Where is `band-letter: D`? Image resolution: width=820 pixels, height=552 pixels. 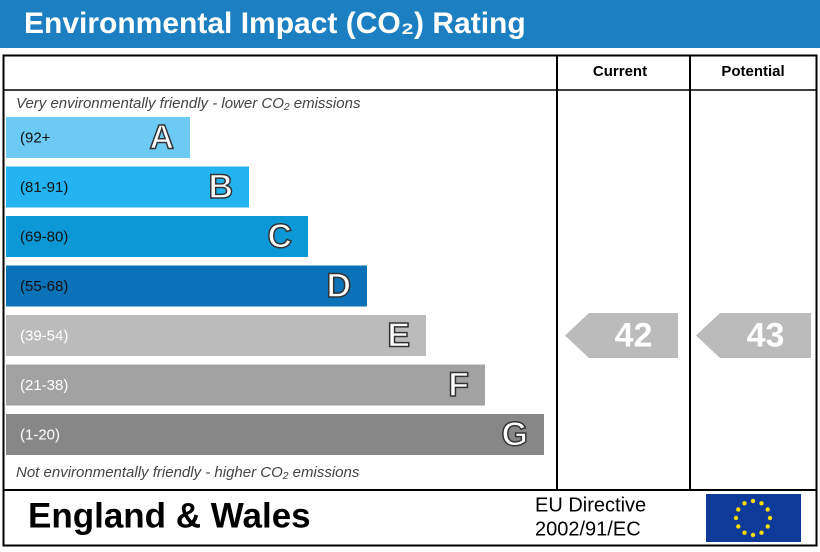 band-letter: D is located at coordinates (338, 286).